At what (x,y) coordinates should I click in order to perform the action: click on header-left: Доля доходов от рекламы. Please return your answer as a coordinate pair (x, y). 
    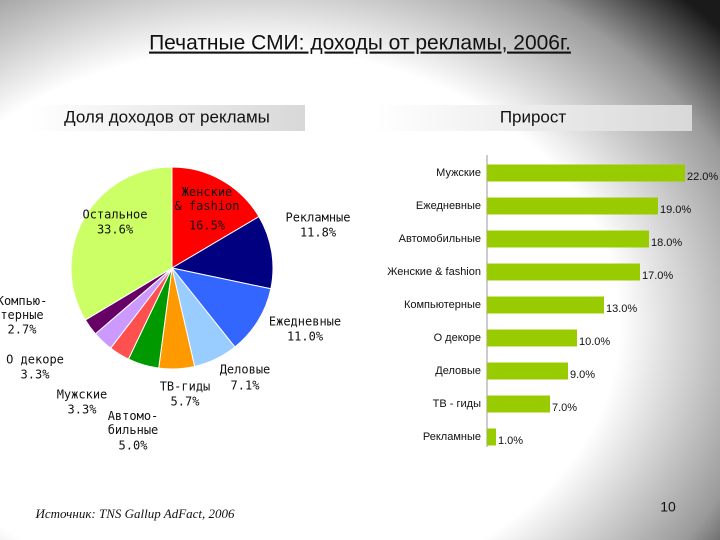
    Looking at the image, I should click on (167, 116).